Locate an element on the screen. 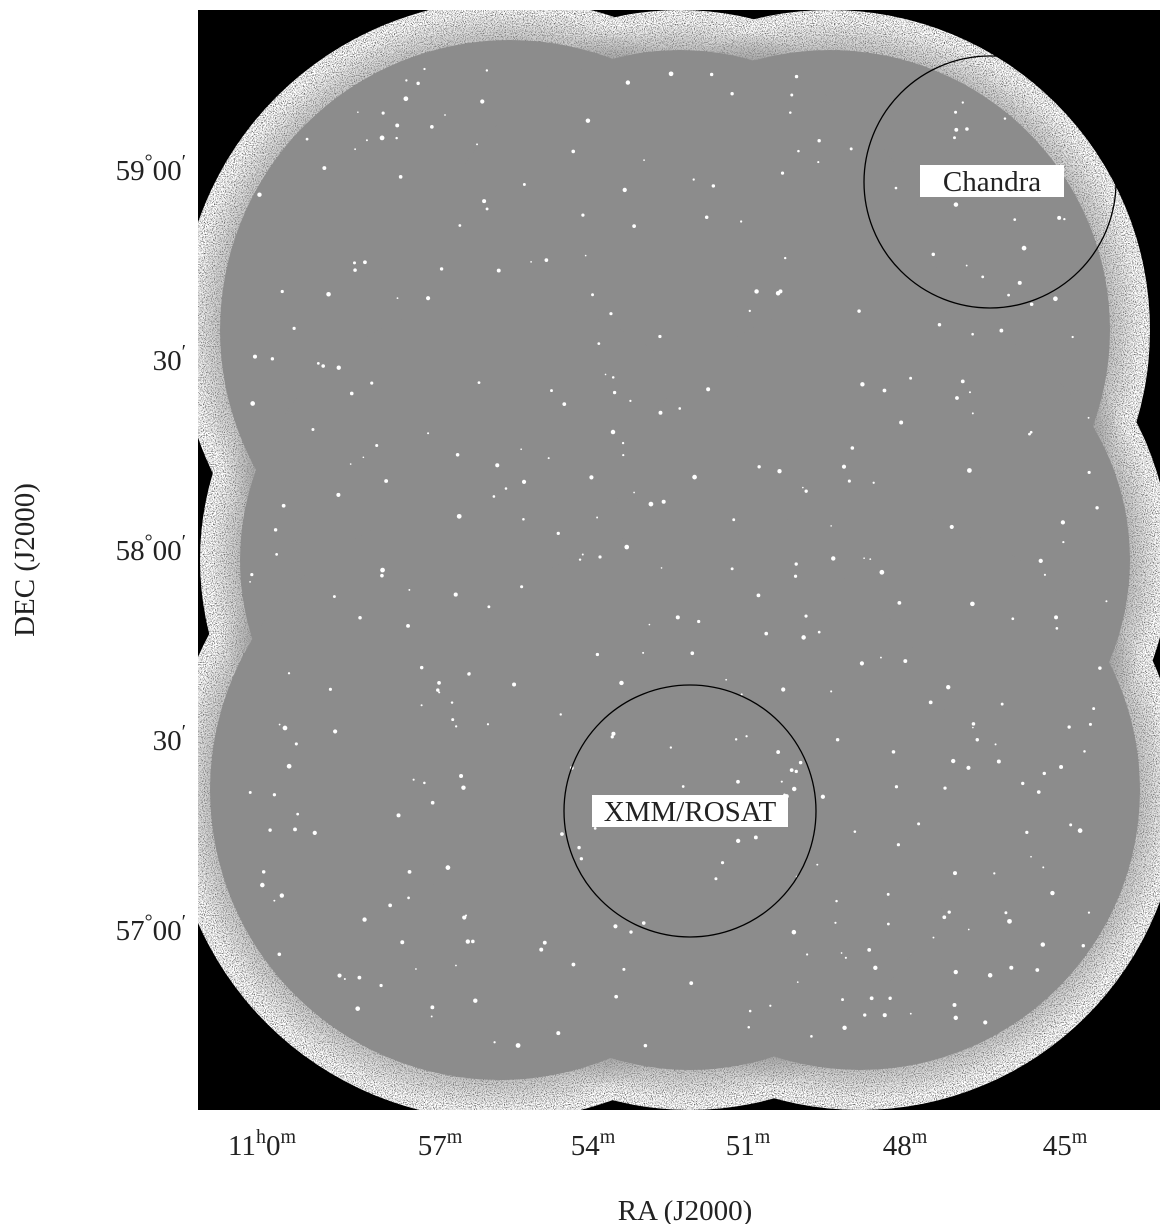 The image size is (1162, 1224). y-tick-part: 30 is located at coordinates (167, 741).